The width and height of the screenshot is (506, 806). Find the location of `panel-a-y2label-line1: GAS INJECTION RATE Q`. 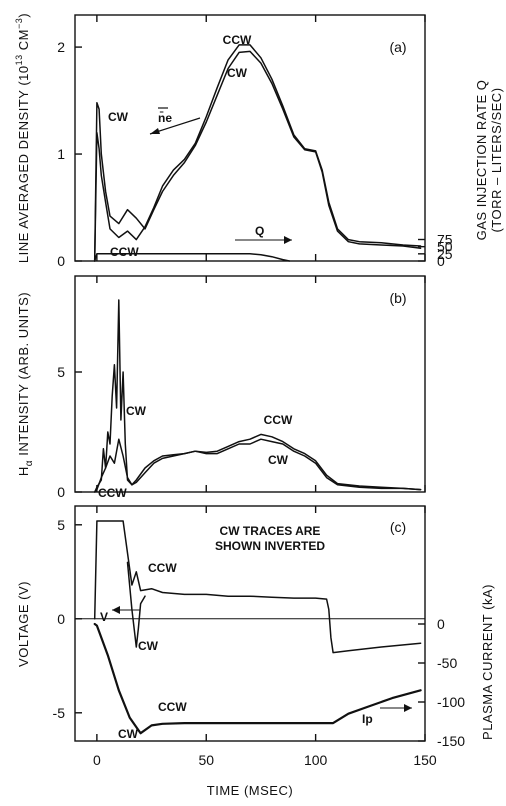

panel-a-y2label-line1: GAS INJECTION RATE Q is located at coordinates (481, 160).